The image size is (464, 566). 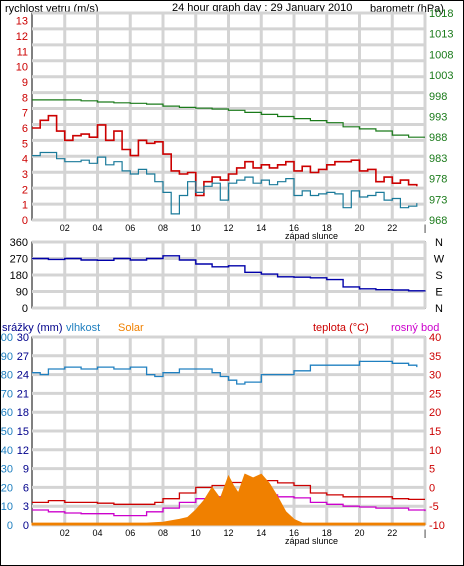 What do you see at coordinates (6, 338) in the screenshot?
I see `p3-hum-ytick-0: 100` at bounding box center [6, 338].